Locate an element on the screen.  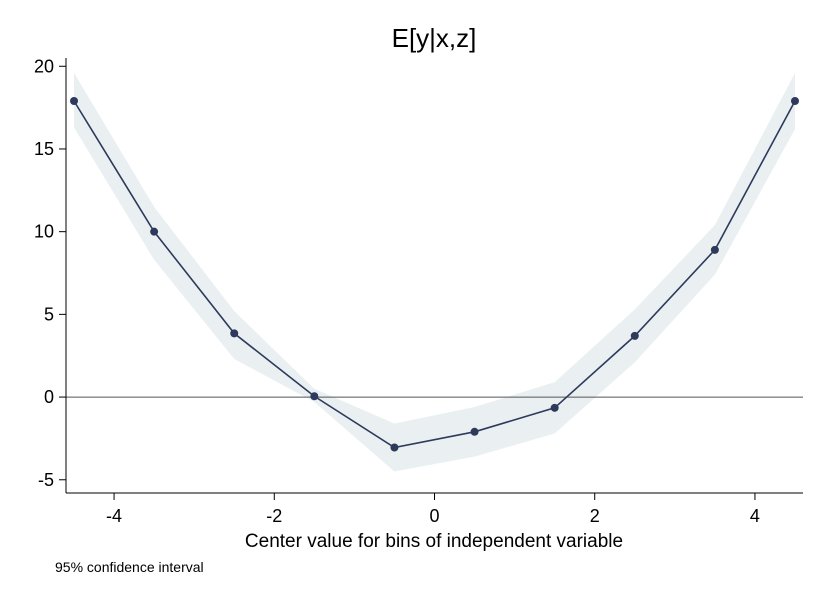
y-tick-label: 0 is located at coordinates (49, 397).